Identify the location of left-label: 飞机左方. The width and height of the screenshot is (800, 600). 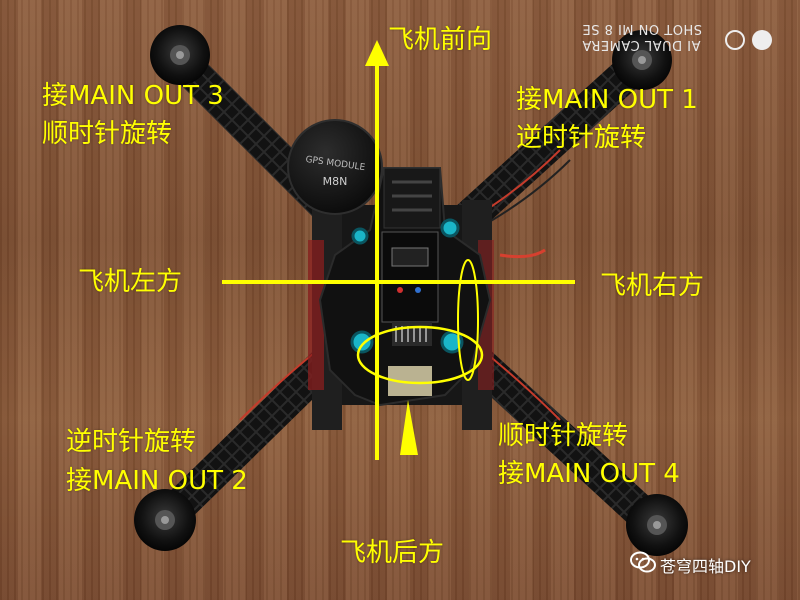
(130, 282).